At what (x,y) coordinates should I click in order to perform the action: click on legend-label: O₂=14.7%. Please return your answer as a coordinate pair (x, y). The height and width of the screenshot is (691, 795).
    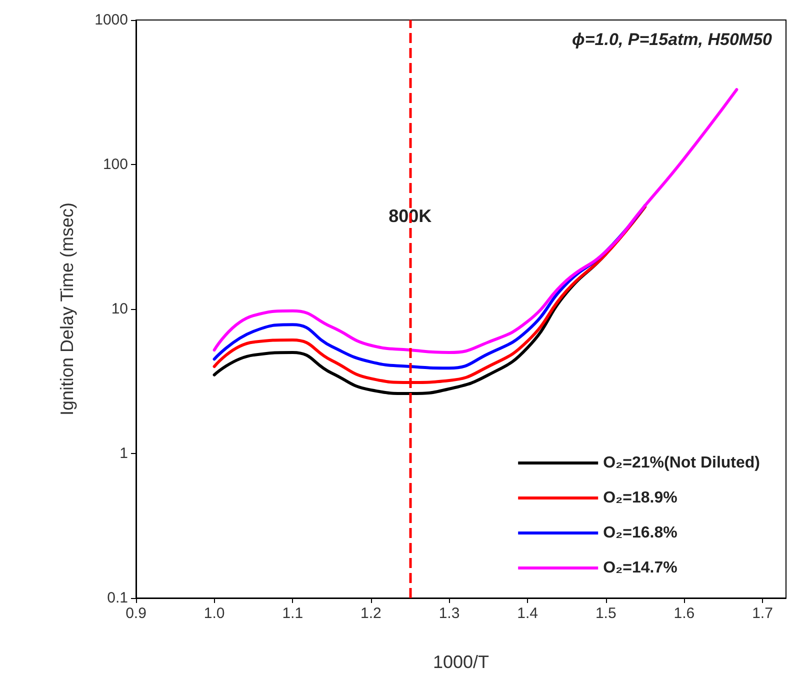
    Looking at the image, I should click on (640, 568).